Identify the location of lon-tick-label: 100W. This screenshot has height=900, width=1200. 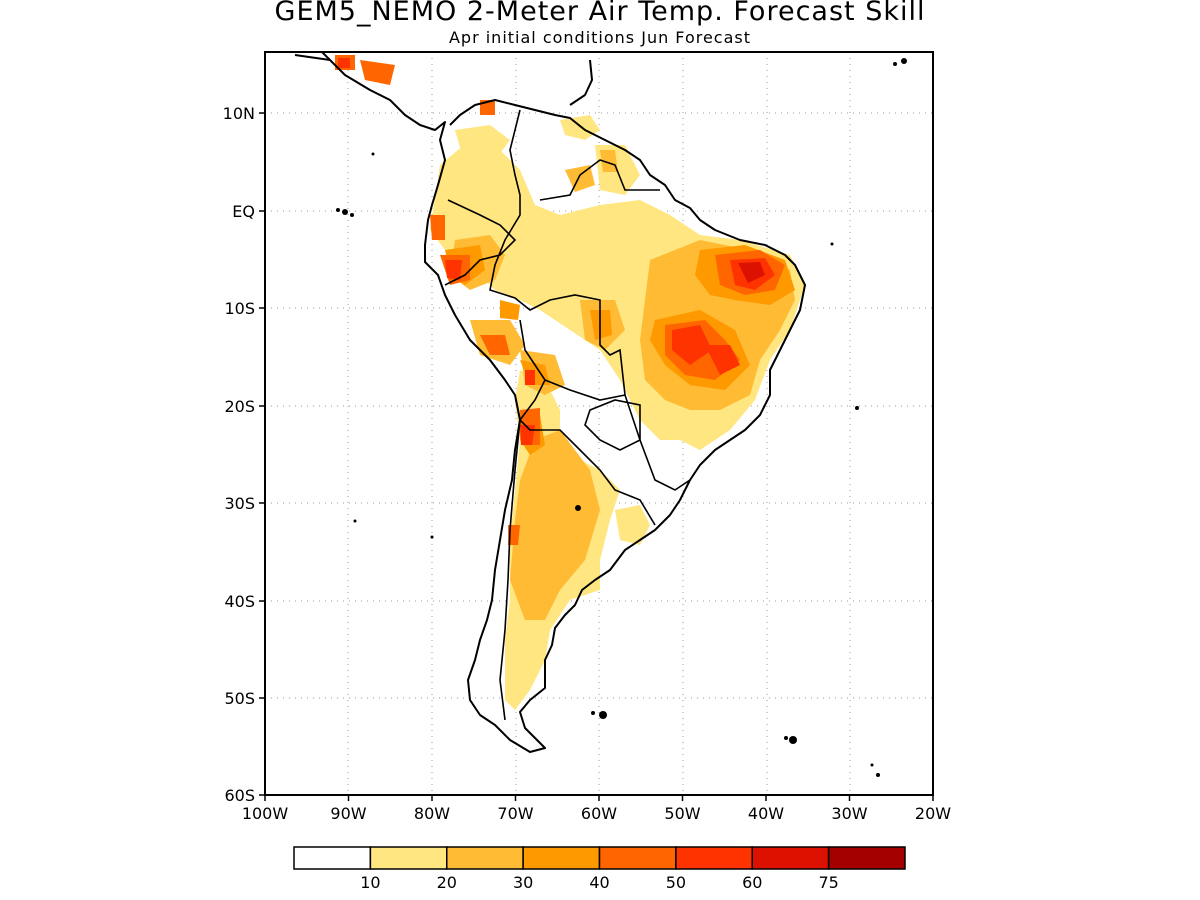
(265, 813).